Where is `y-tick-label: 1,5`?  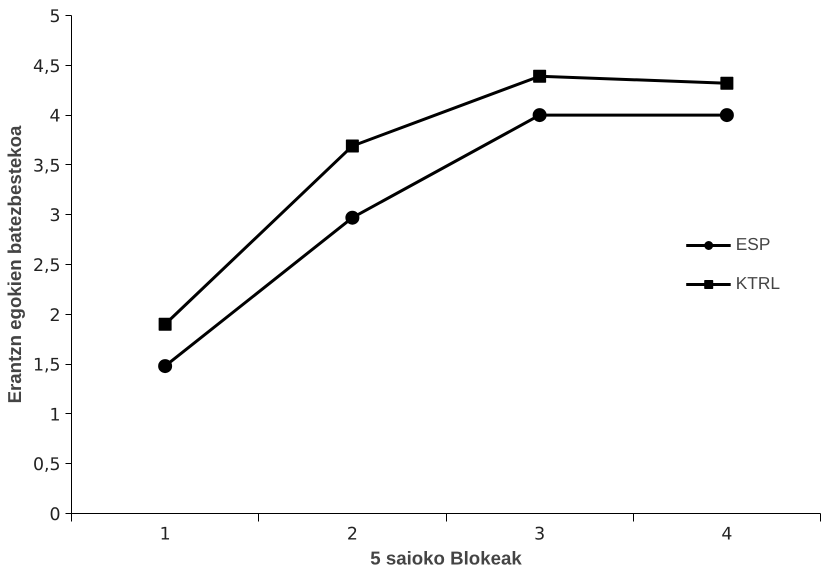
y-tick-label: 1,5 is located at coordinates (46, 366).